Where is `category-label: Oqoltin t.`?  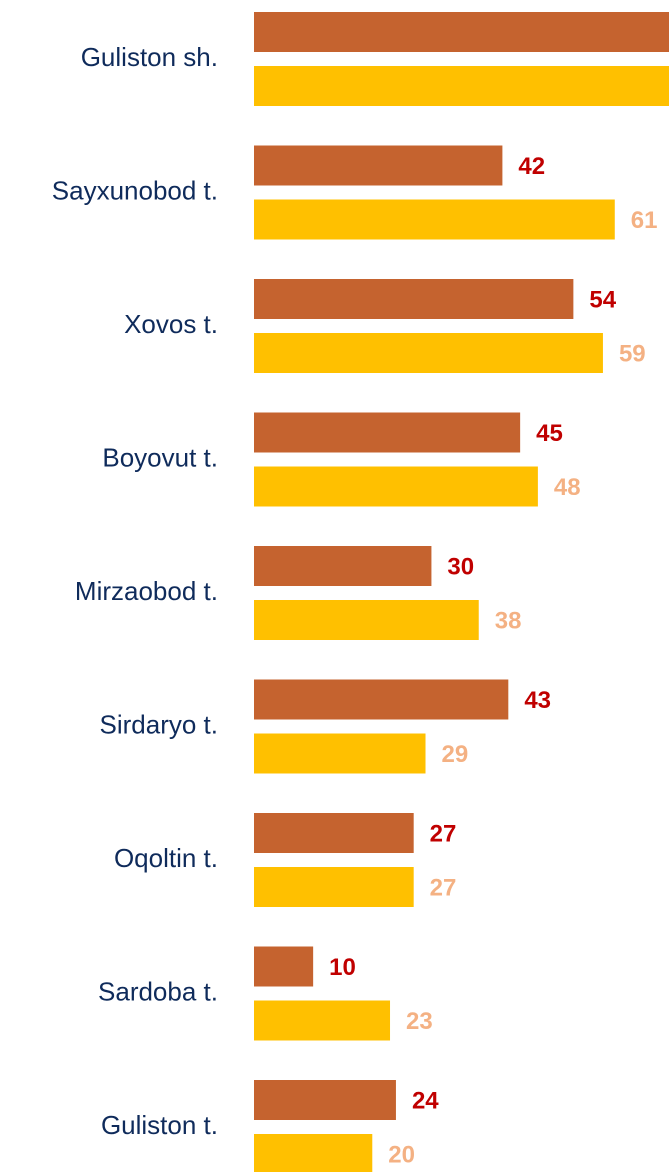
category-label: Oqoltin t. is located at coordinates (166, 858).